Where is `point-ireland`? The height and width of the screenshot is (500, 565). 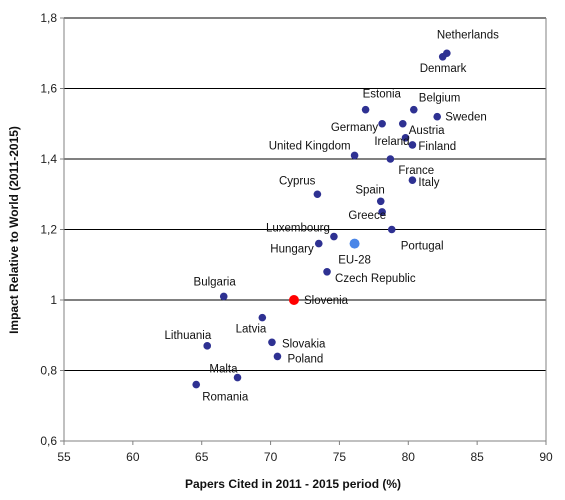 point-ireland is located at coordinates (405, 138).